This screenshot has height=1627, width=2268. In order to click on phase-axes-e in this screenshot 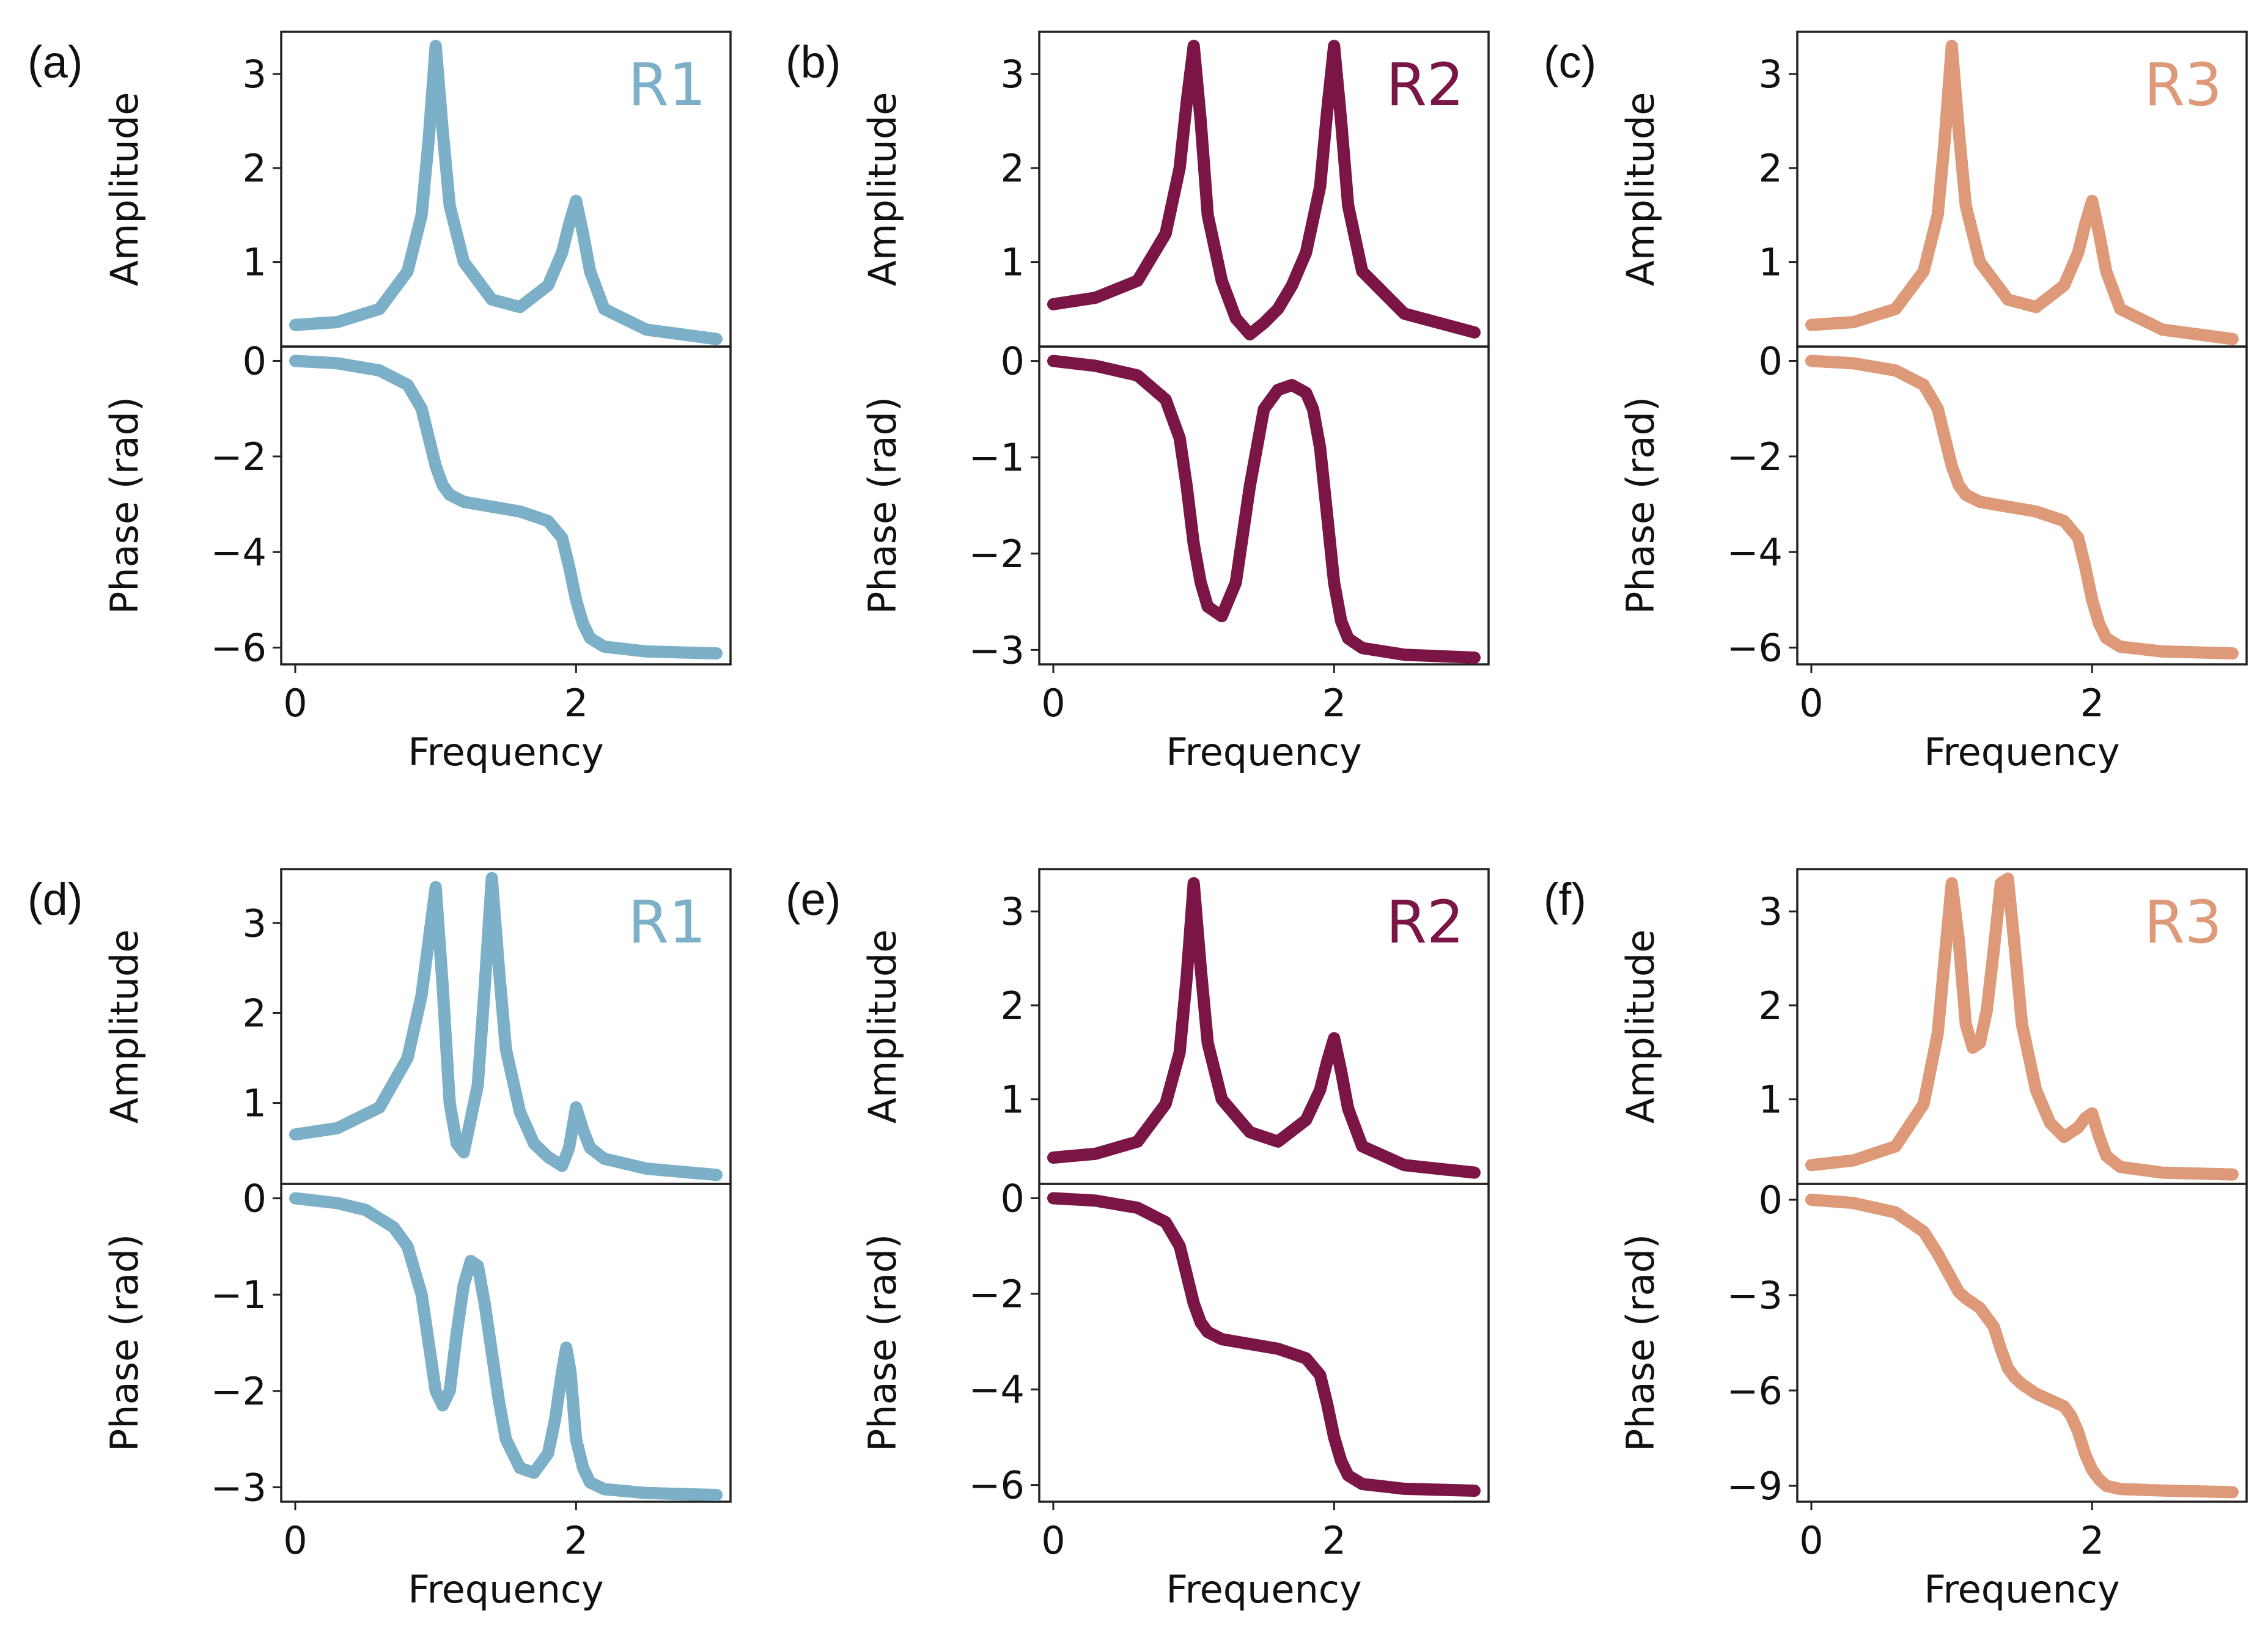, I will do `click(1264, 1343)`.